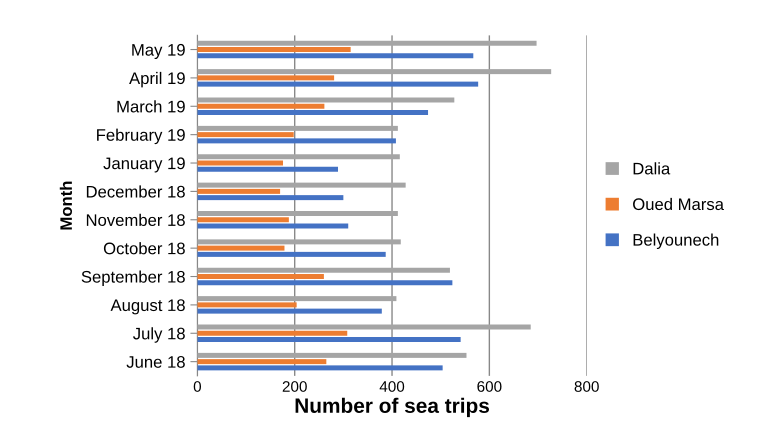 The height and width of the screenshot is (431, 774). What do you see at coordinates (489, 386) in the screenshot?
I see `x-tick-label: 600` at bounding box center [489, 386].